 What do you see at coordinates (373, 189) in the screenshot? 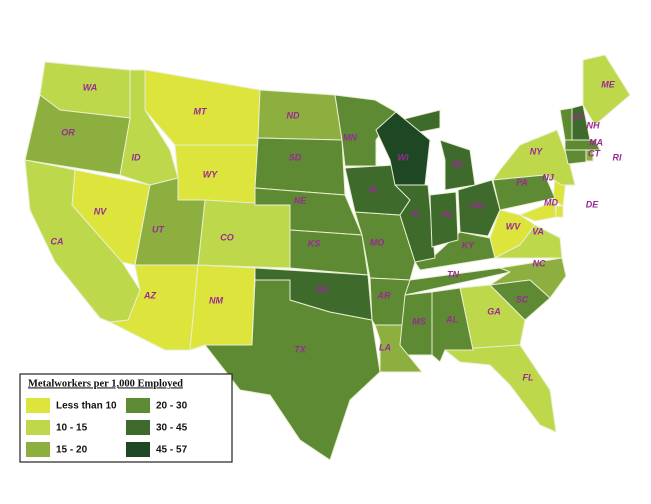
I see `state-label: IA` at bounding box center [373, 189].